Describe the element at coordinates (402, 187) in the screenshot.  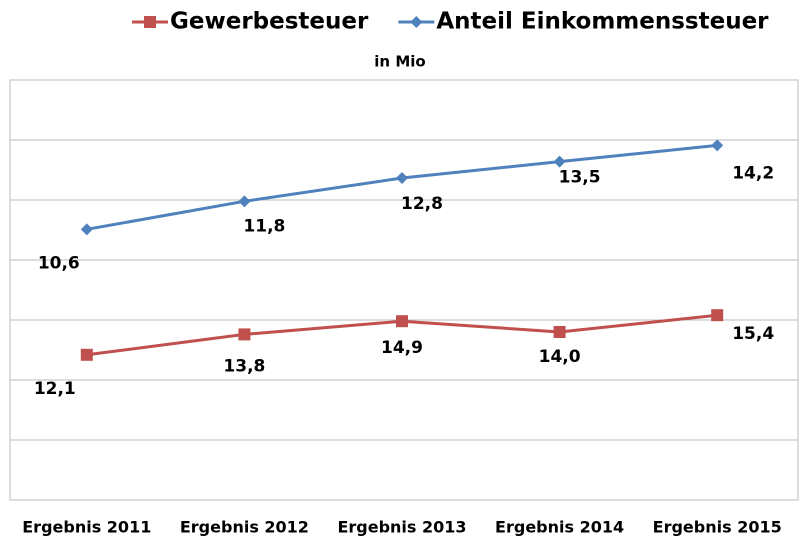
I see `series-line` at that location.